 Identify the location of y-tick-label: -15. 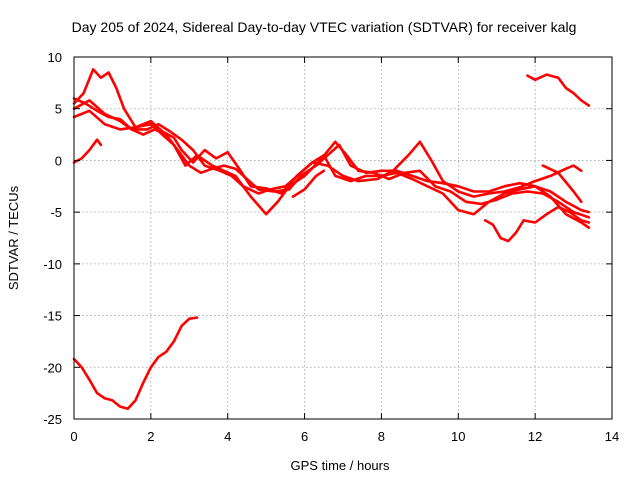
(52, 316).